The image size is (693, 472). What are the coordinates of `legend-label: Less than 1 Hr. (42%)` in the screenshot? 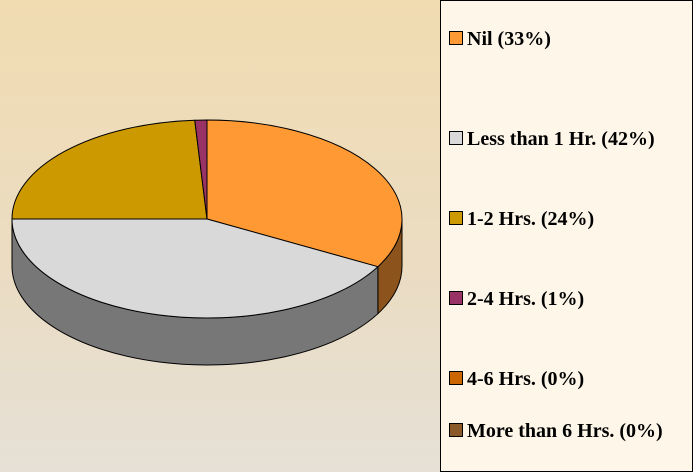 It's located at (561, 139).